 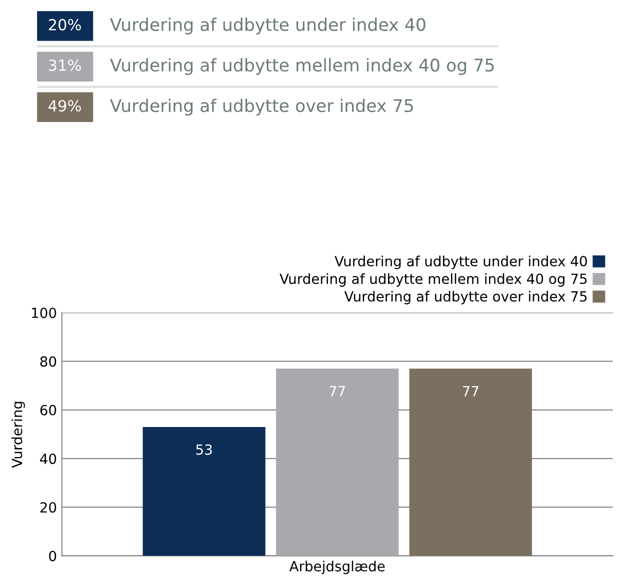 I want to click on data-label: 53, so click(x=204, y=449).